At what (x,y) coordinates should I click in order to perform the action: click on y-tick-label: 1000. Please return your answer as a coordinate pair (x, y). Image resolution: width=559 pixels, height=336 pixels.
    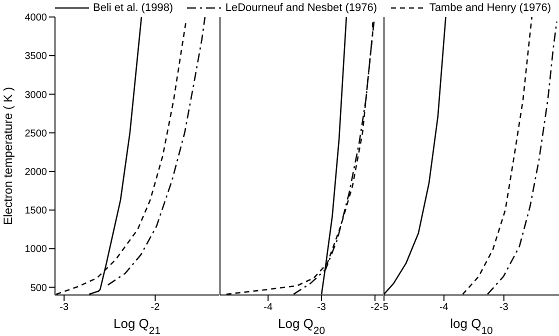
    Looking at the image, I should click on (36, 250).